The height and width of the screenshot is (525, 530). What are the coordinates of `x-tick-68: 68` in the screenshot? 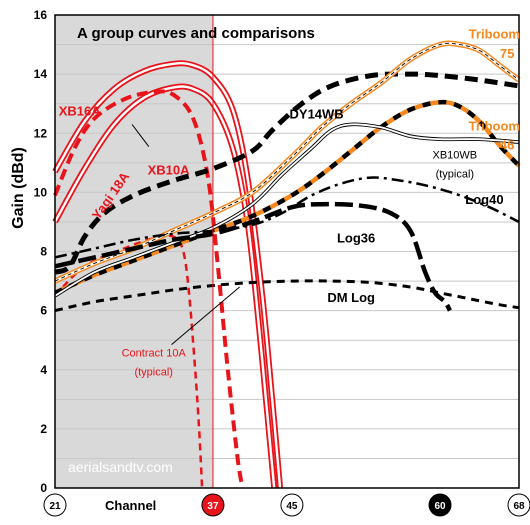 It's located at (518, 505).